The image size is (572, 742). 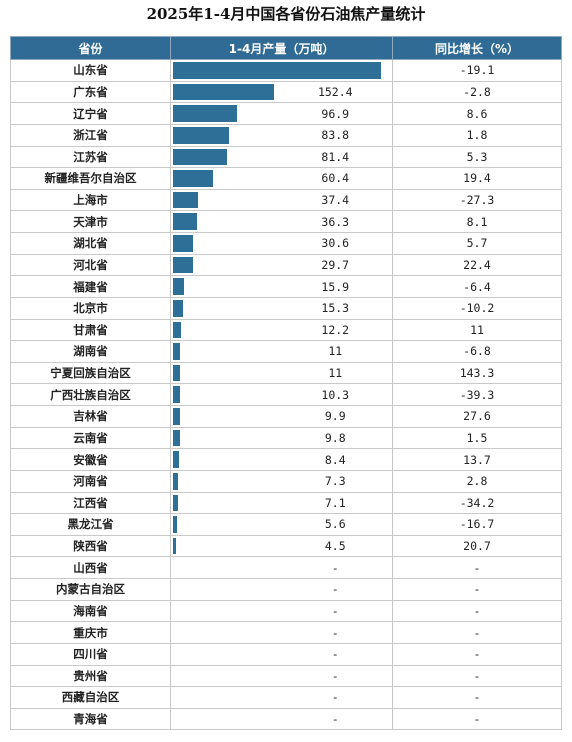 I want to click on production-value: 36.3, so click(x=335, y=221).